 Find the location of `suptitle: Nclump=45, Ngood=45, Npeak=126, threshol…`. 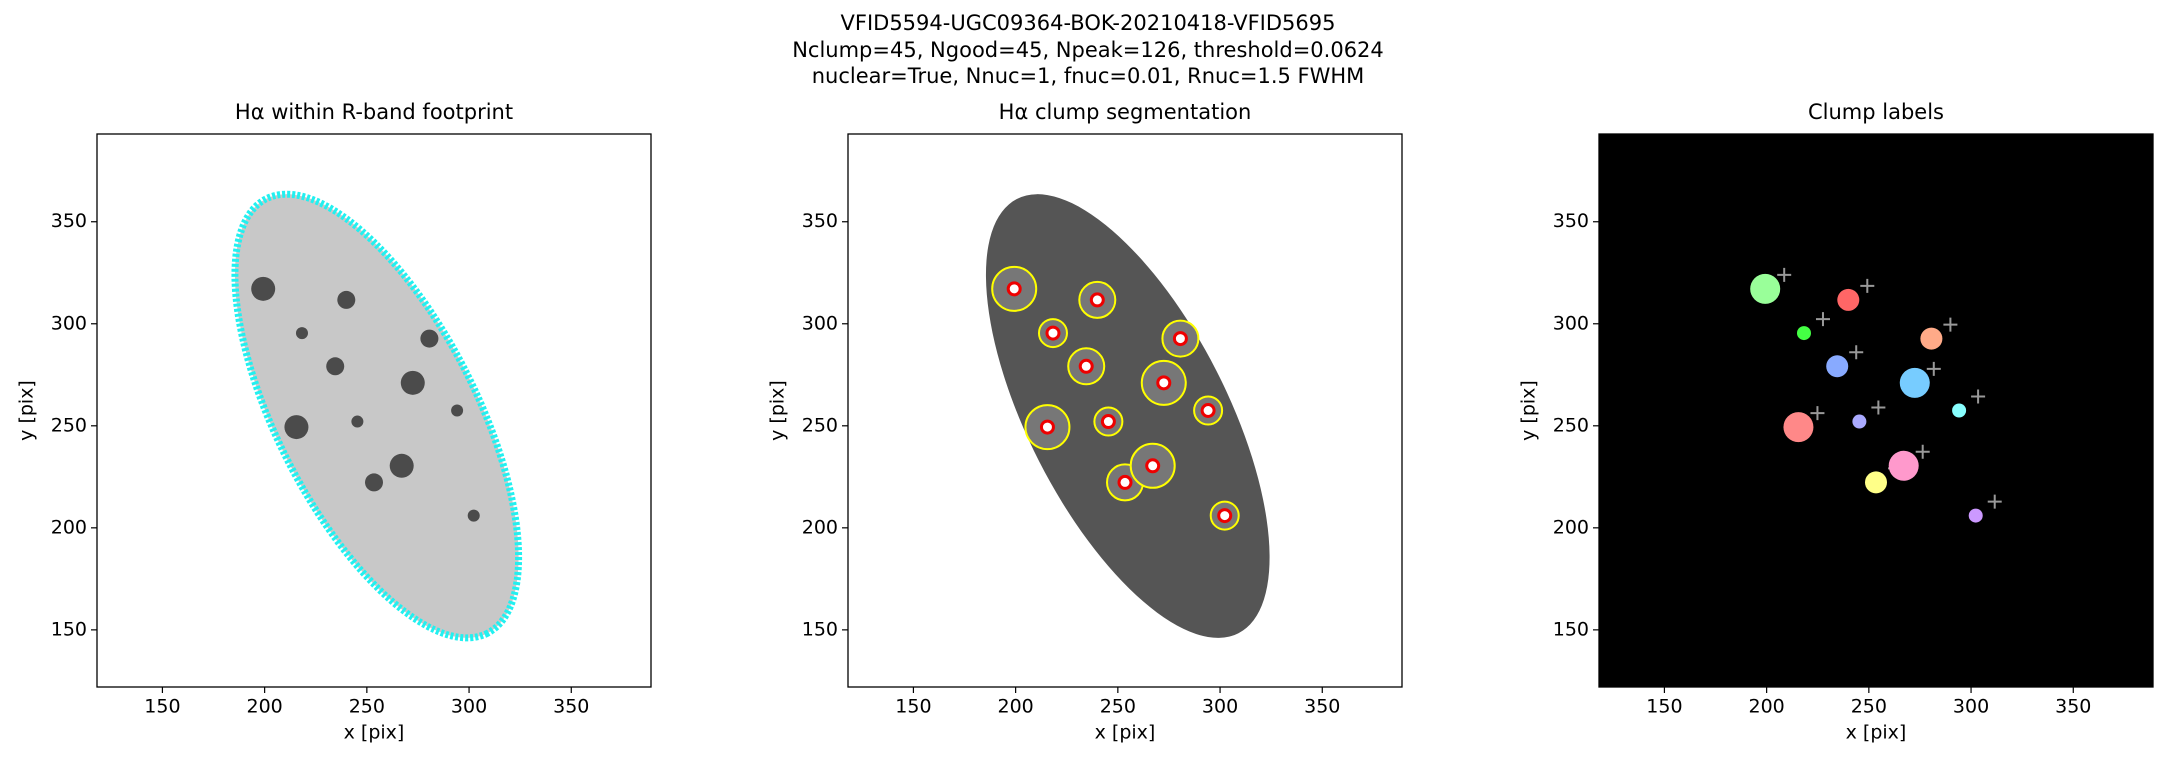

suptitle: Nclump=45, Ngood=45, Npeak=126, threshol… is located at coordinates (1088, 50).